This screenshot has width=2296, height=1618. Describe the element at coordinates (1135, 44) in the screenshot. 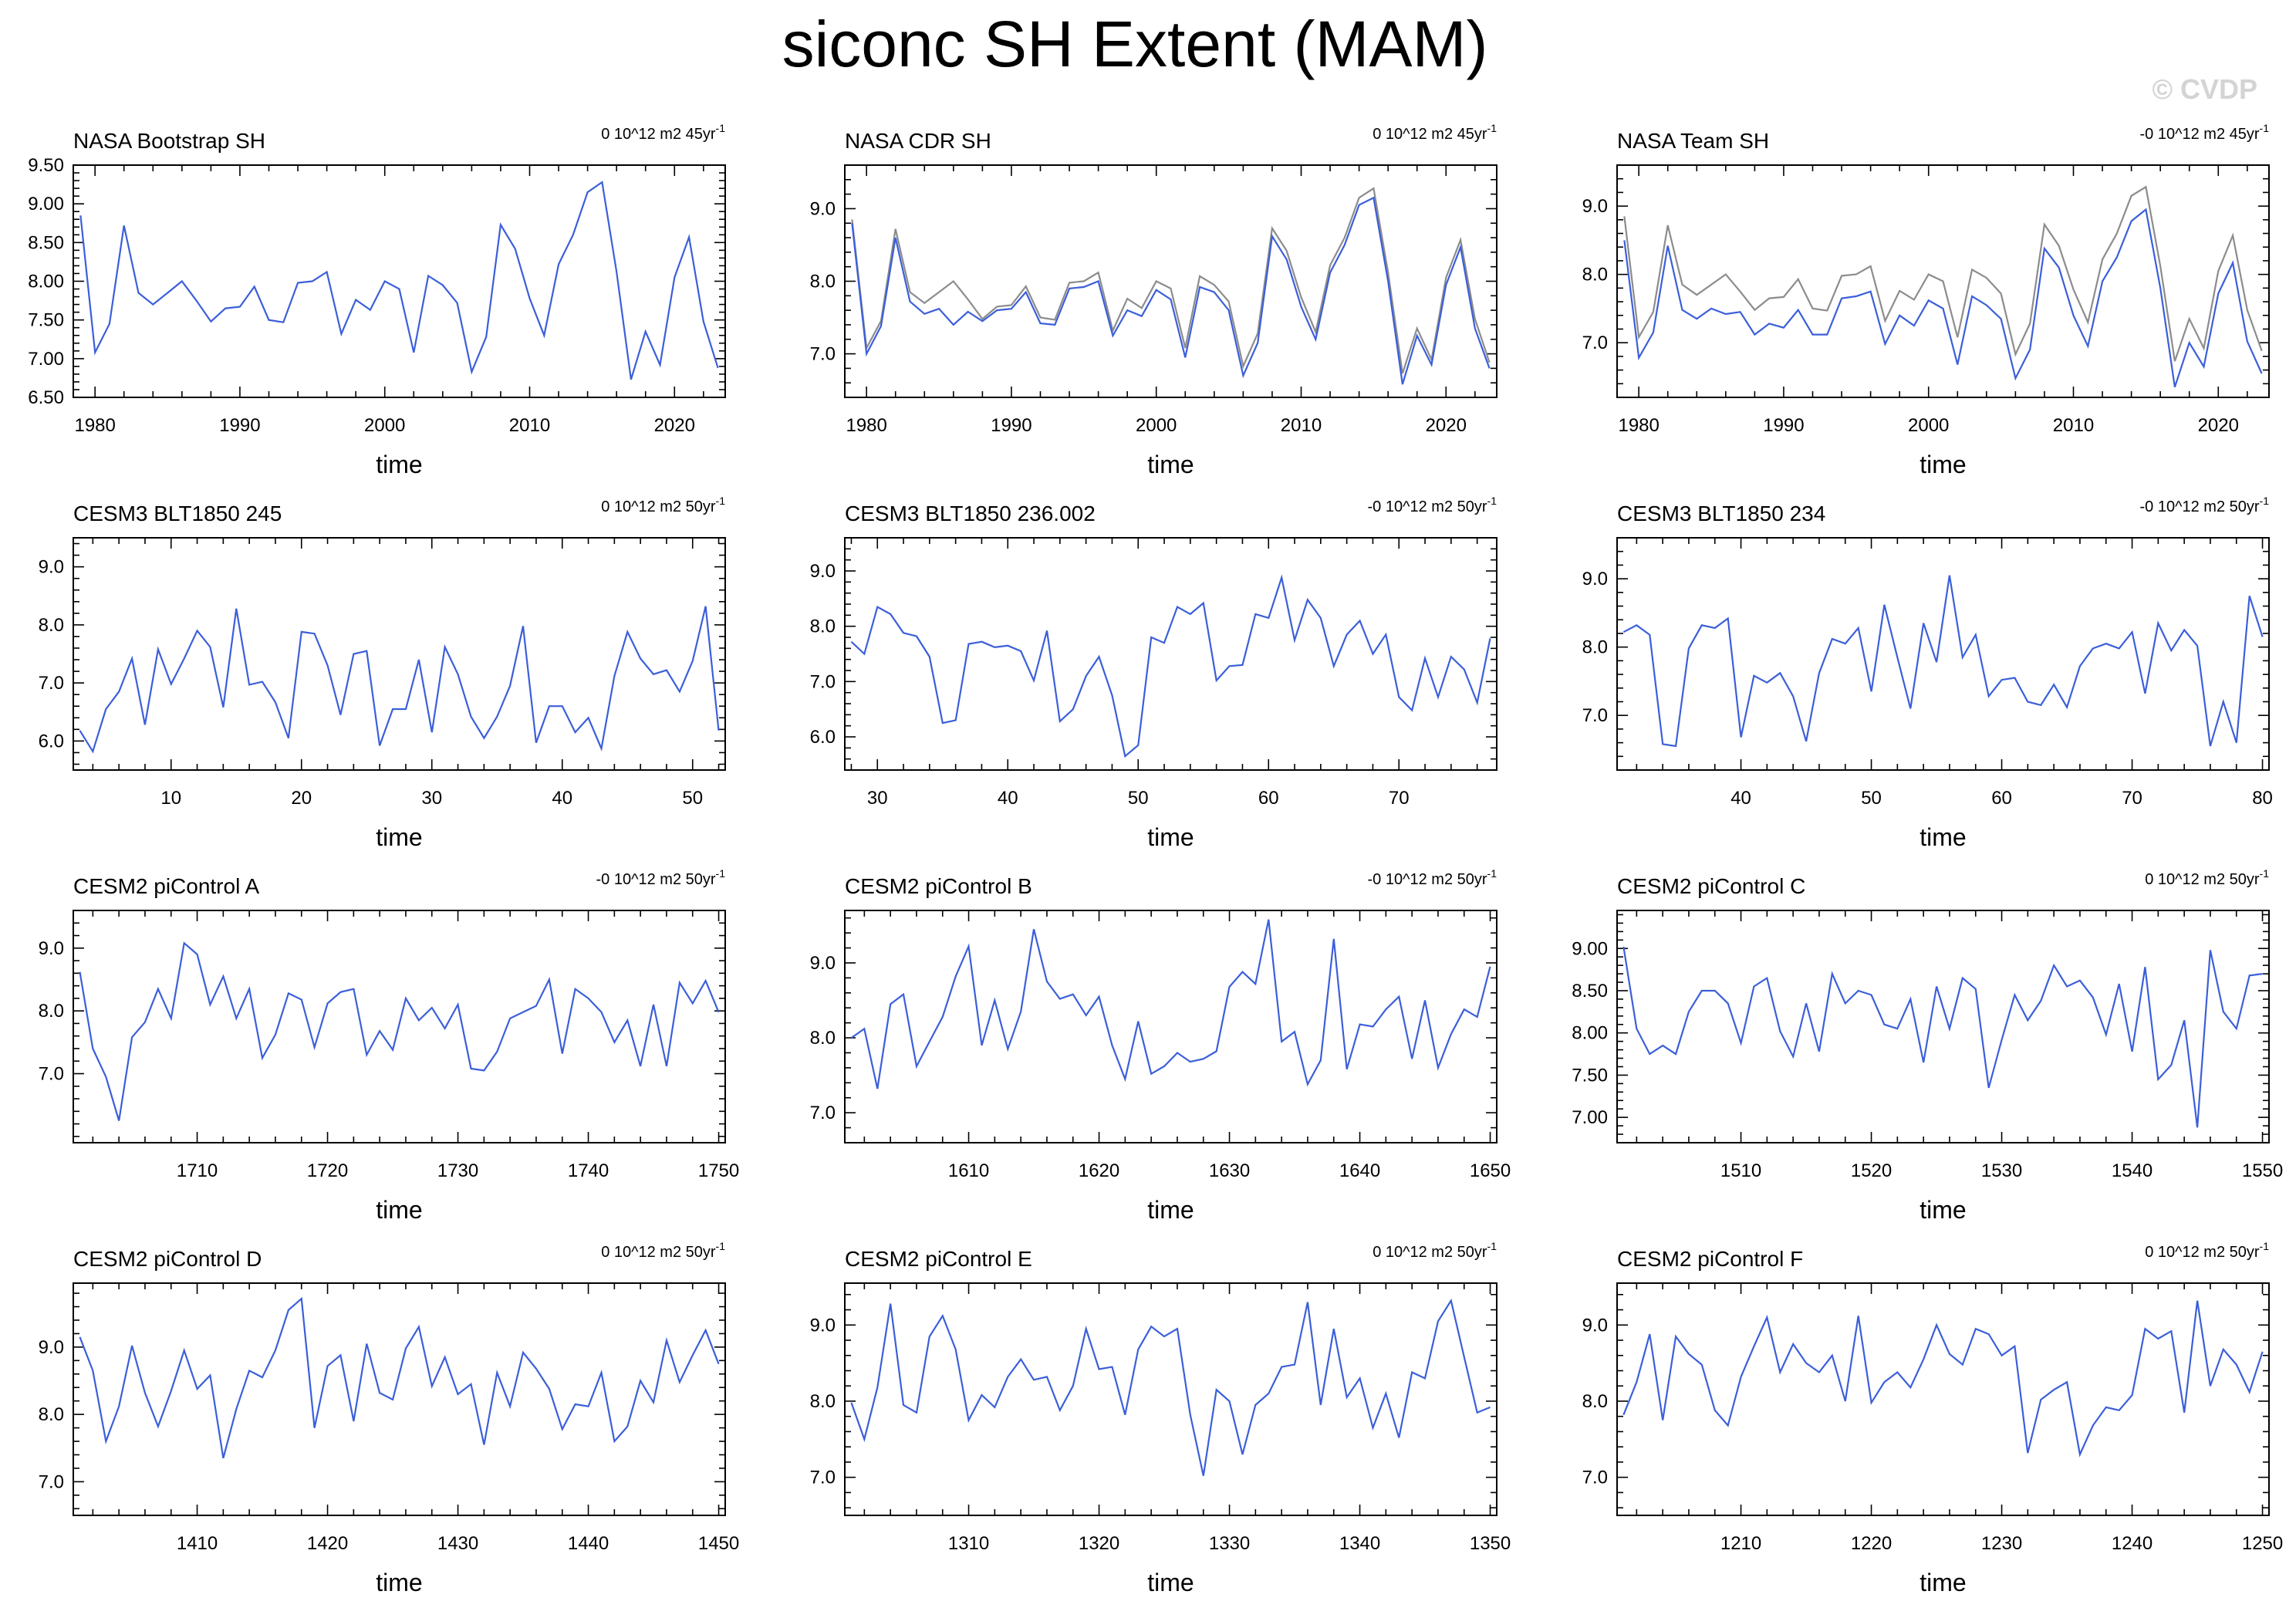

I see `figure-title: siconc SH Extent (MAM)` at that location.